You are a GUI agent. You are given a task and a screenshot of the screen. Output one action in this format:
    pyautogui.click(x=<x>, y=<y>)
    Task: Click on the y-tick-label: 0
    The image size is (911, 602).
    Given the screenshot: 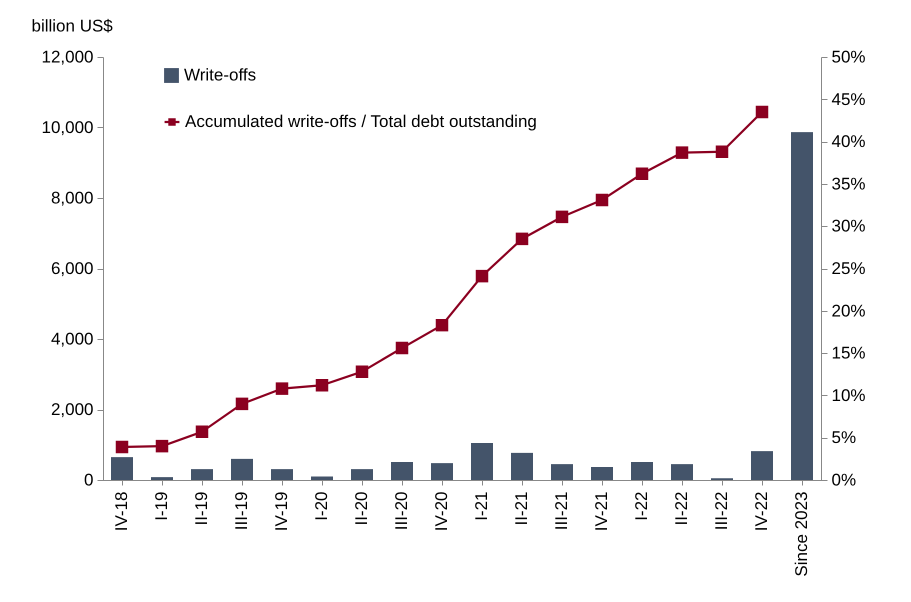 What is the action you would take?
    pyautogui.click(x=89, y=480)
    